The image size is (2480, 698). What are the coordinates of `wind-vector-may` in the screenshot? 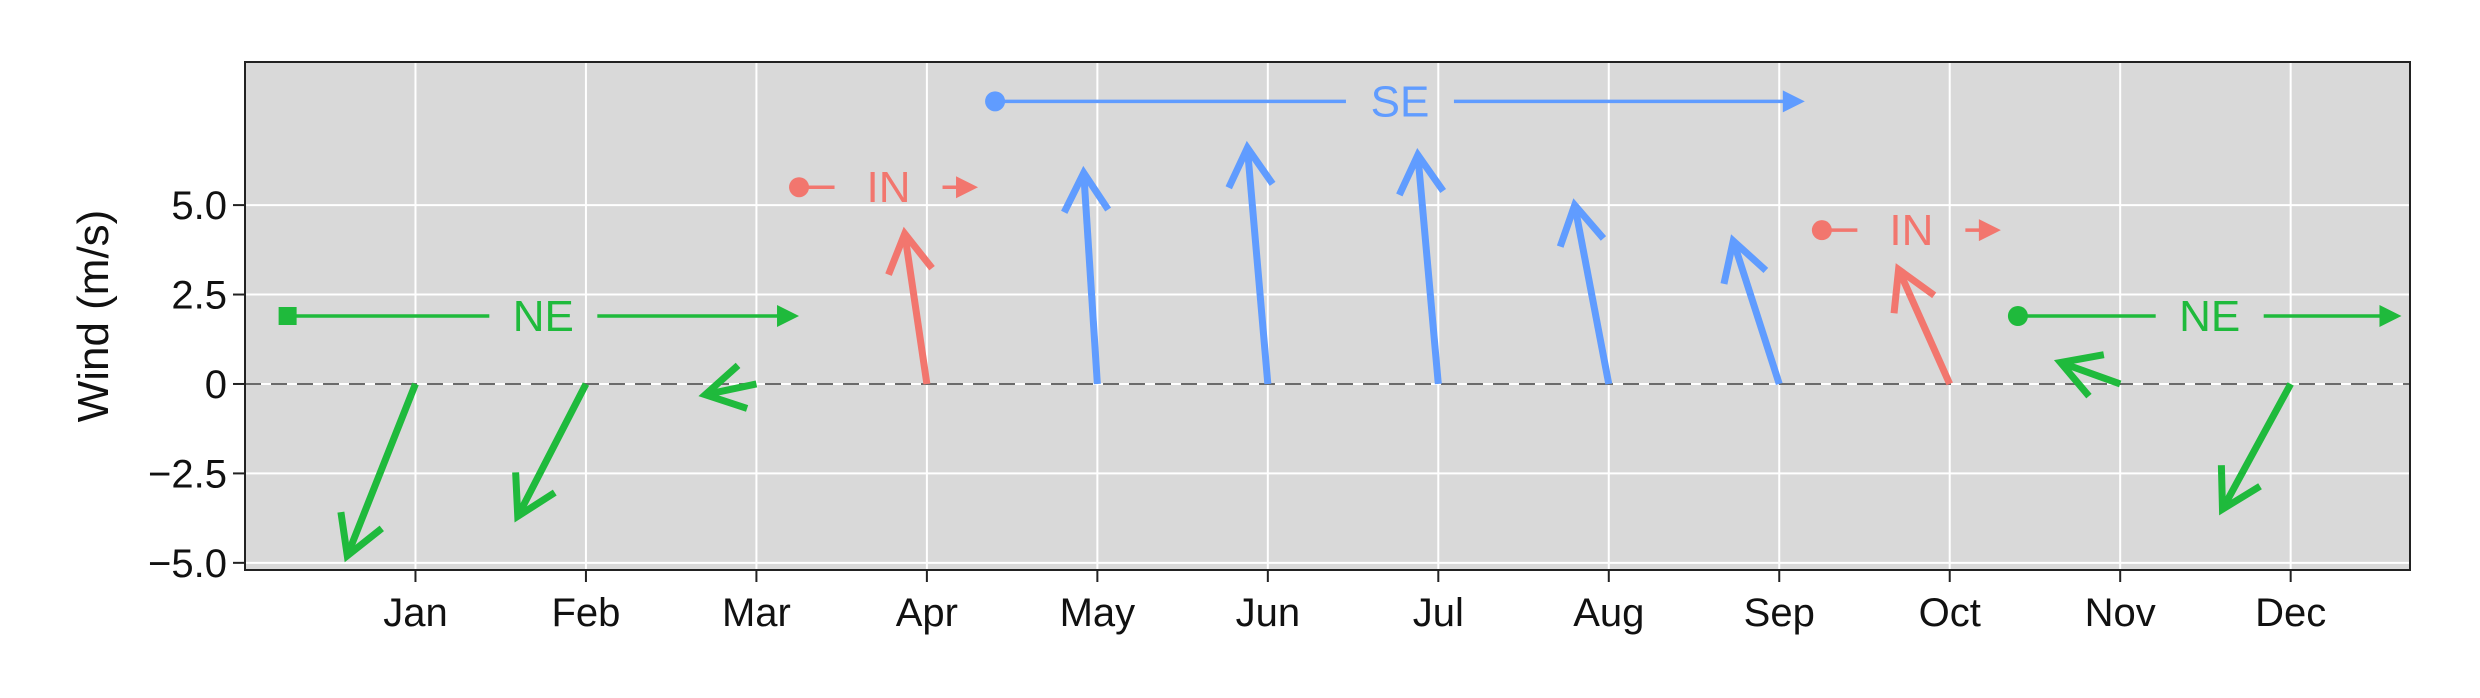 It's located at (1086, 275).